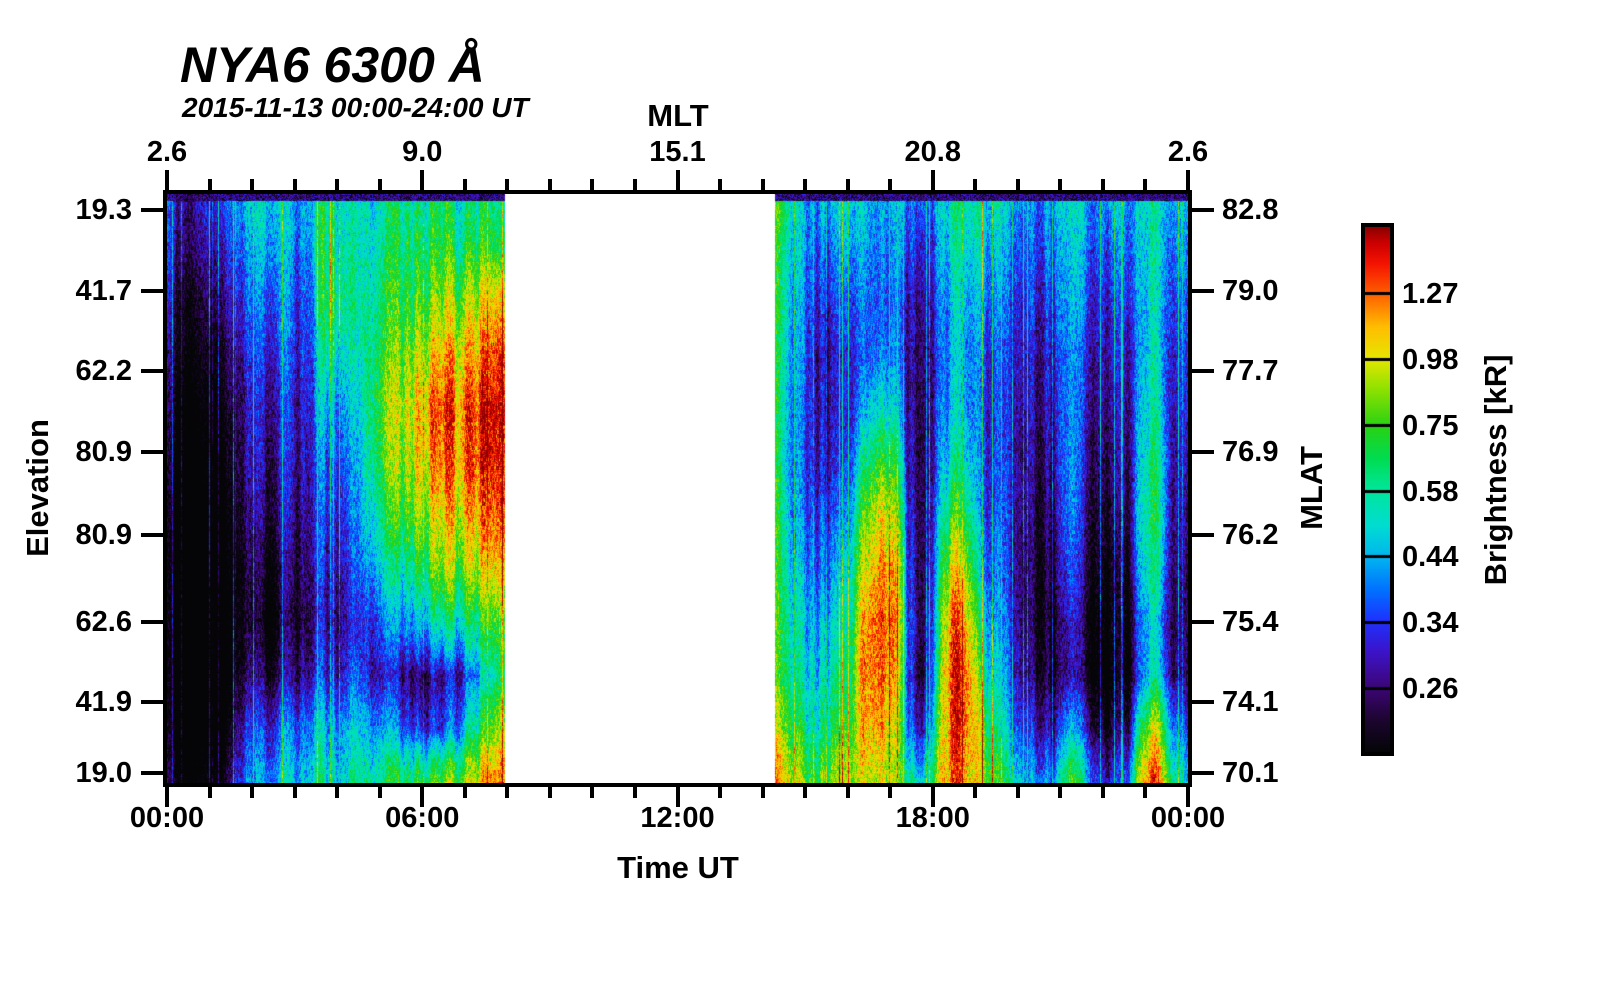 The image size is (1600, 1000). Describe the element at coordinates (1430, 426) in the screenshot. I see `colorbar-tick-label: 0.75` at that location.